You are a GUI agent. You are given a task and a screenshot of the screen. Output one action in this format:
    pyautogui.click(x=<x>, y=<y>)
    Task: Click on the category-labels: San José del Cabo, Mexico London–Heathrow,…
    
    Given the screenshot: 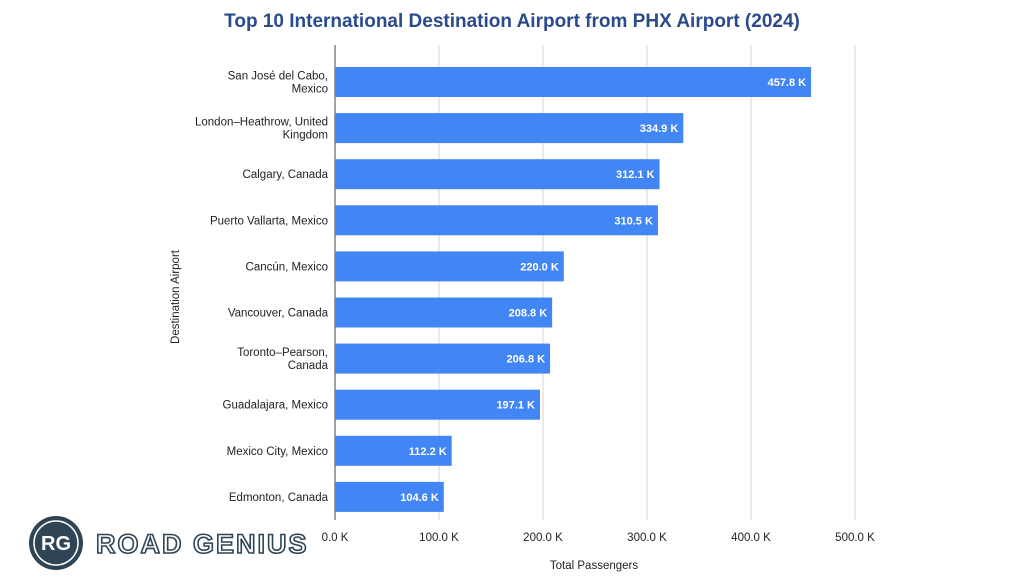 What is the action you would take?
    pyautogui.click(x=262, y=287)
    